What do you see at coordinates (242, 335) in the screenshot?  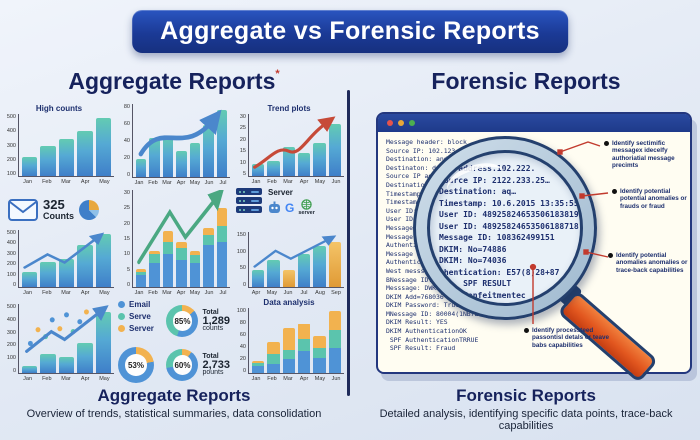 I see `y-tick: 60` at bounding box center [242, 335].